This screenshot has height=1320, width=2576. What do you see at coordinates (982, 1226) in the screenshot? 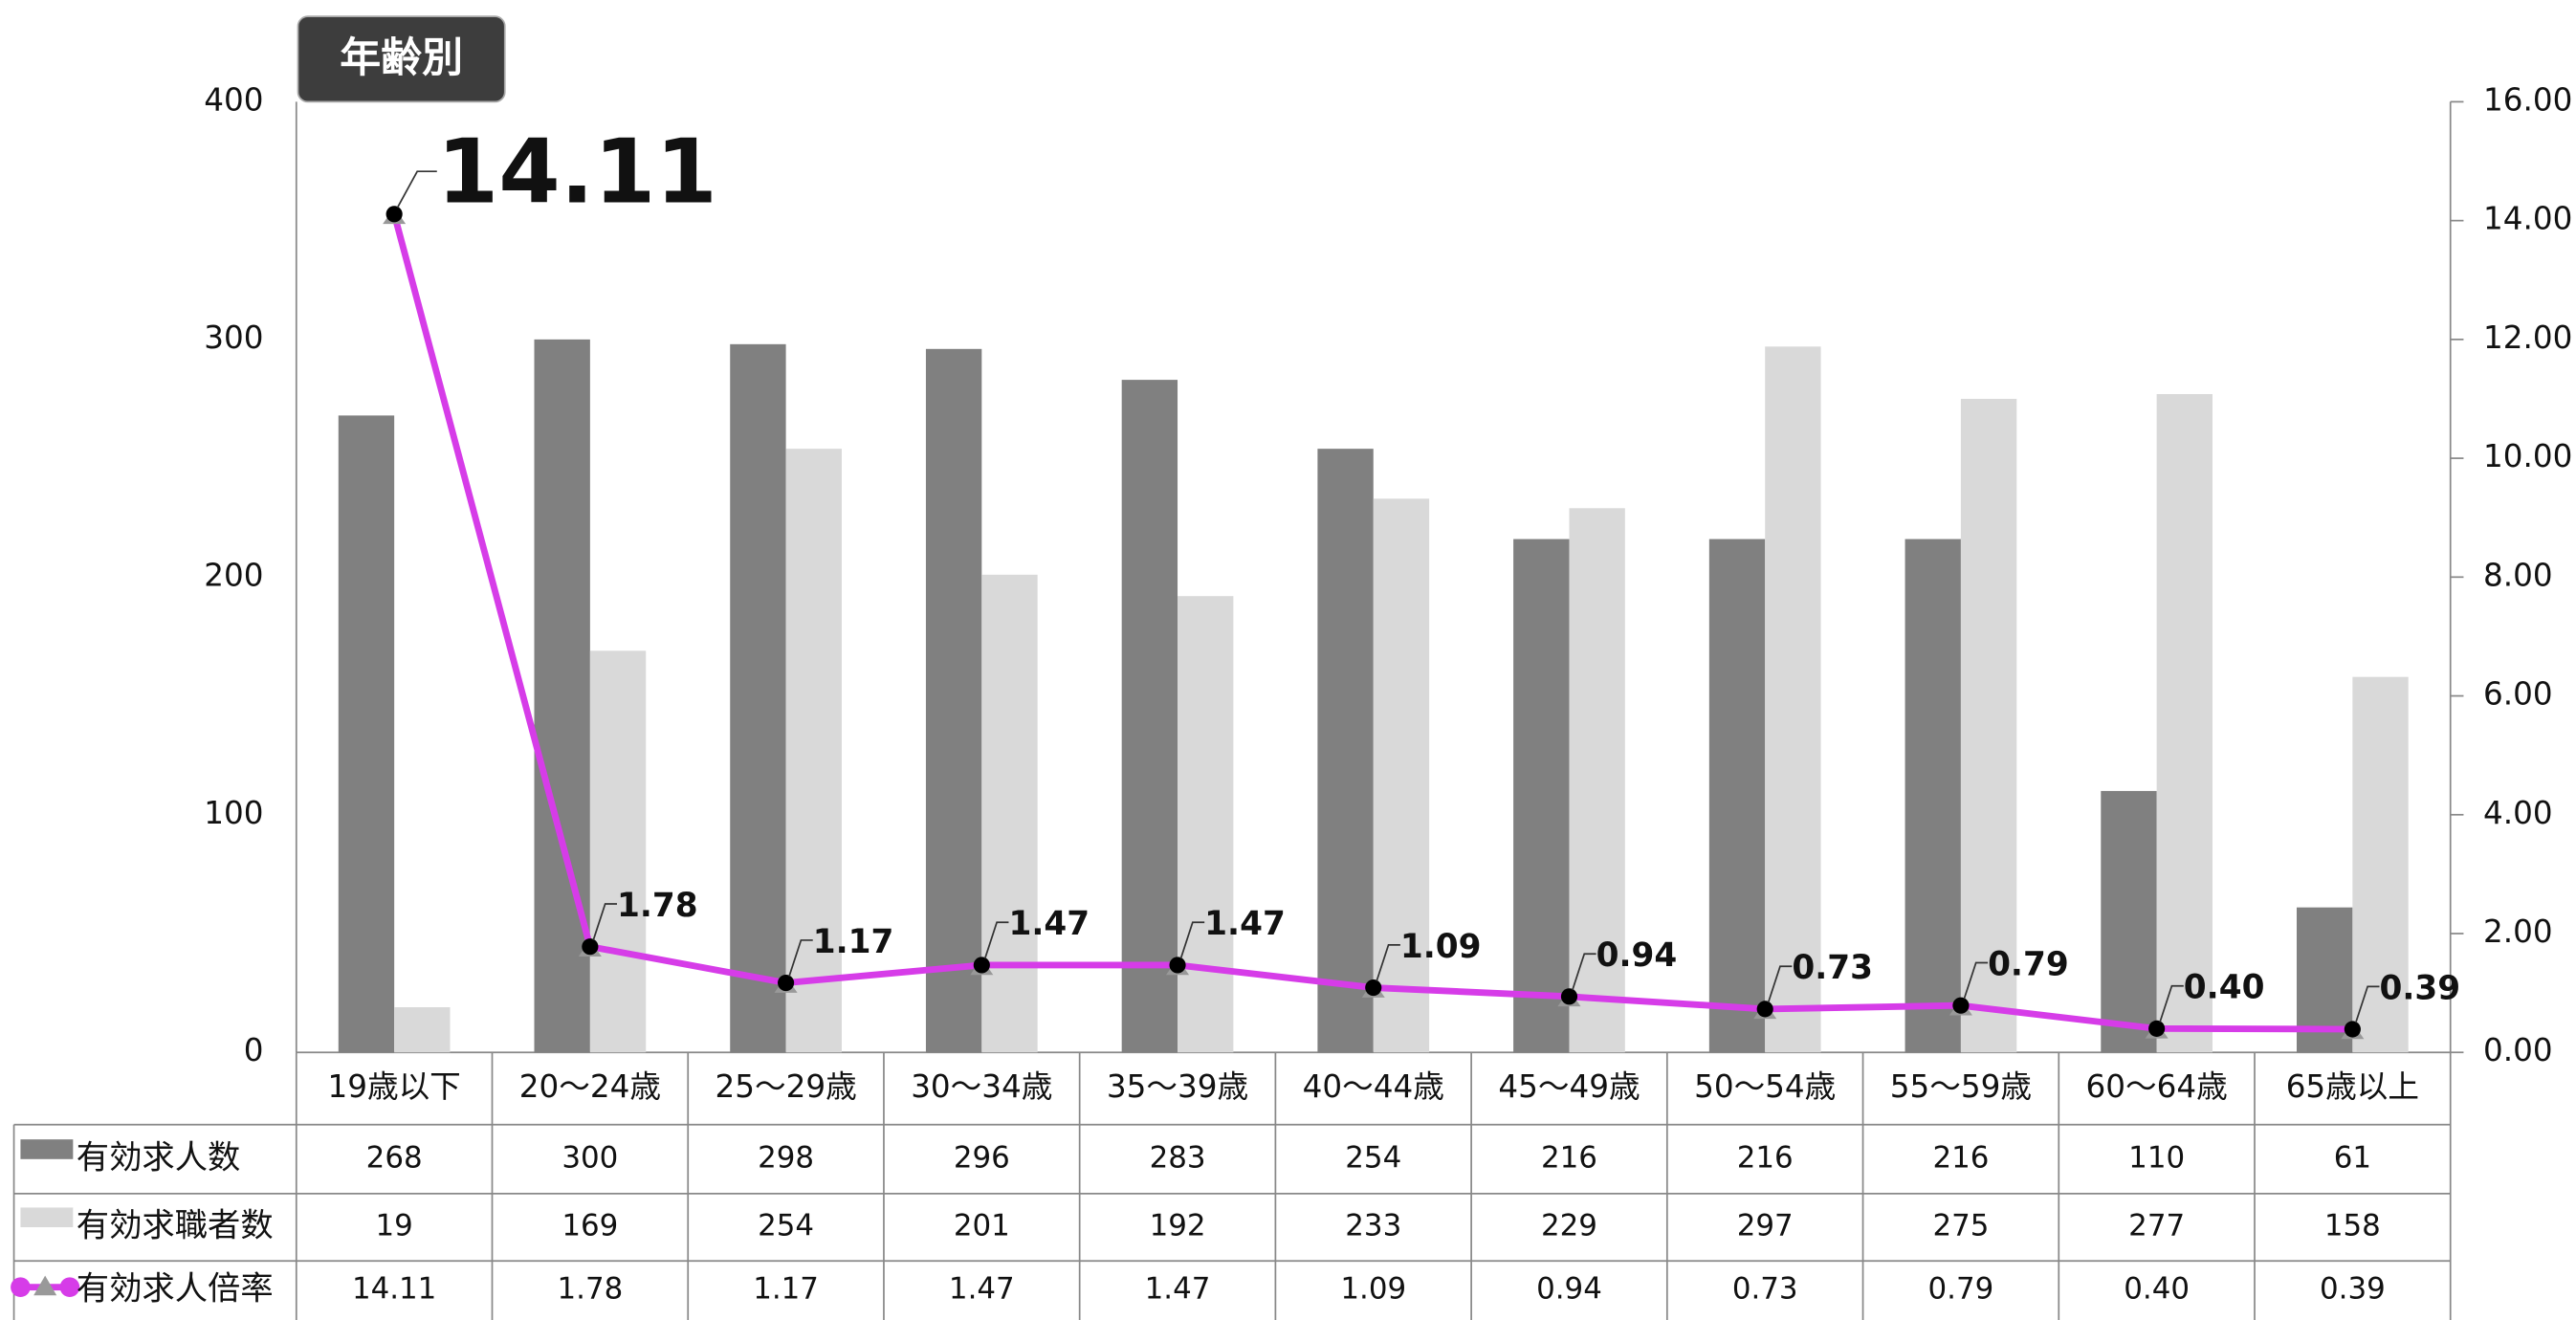
I see `table-cell: 201` at bounding box center [982, 1226].